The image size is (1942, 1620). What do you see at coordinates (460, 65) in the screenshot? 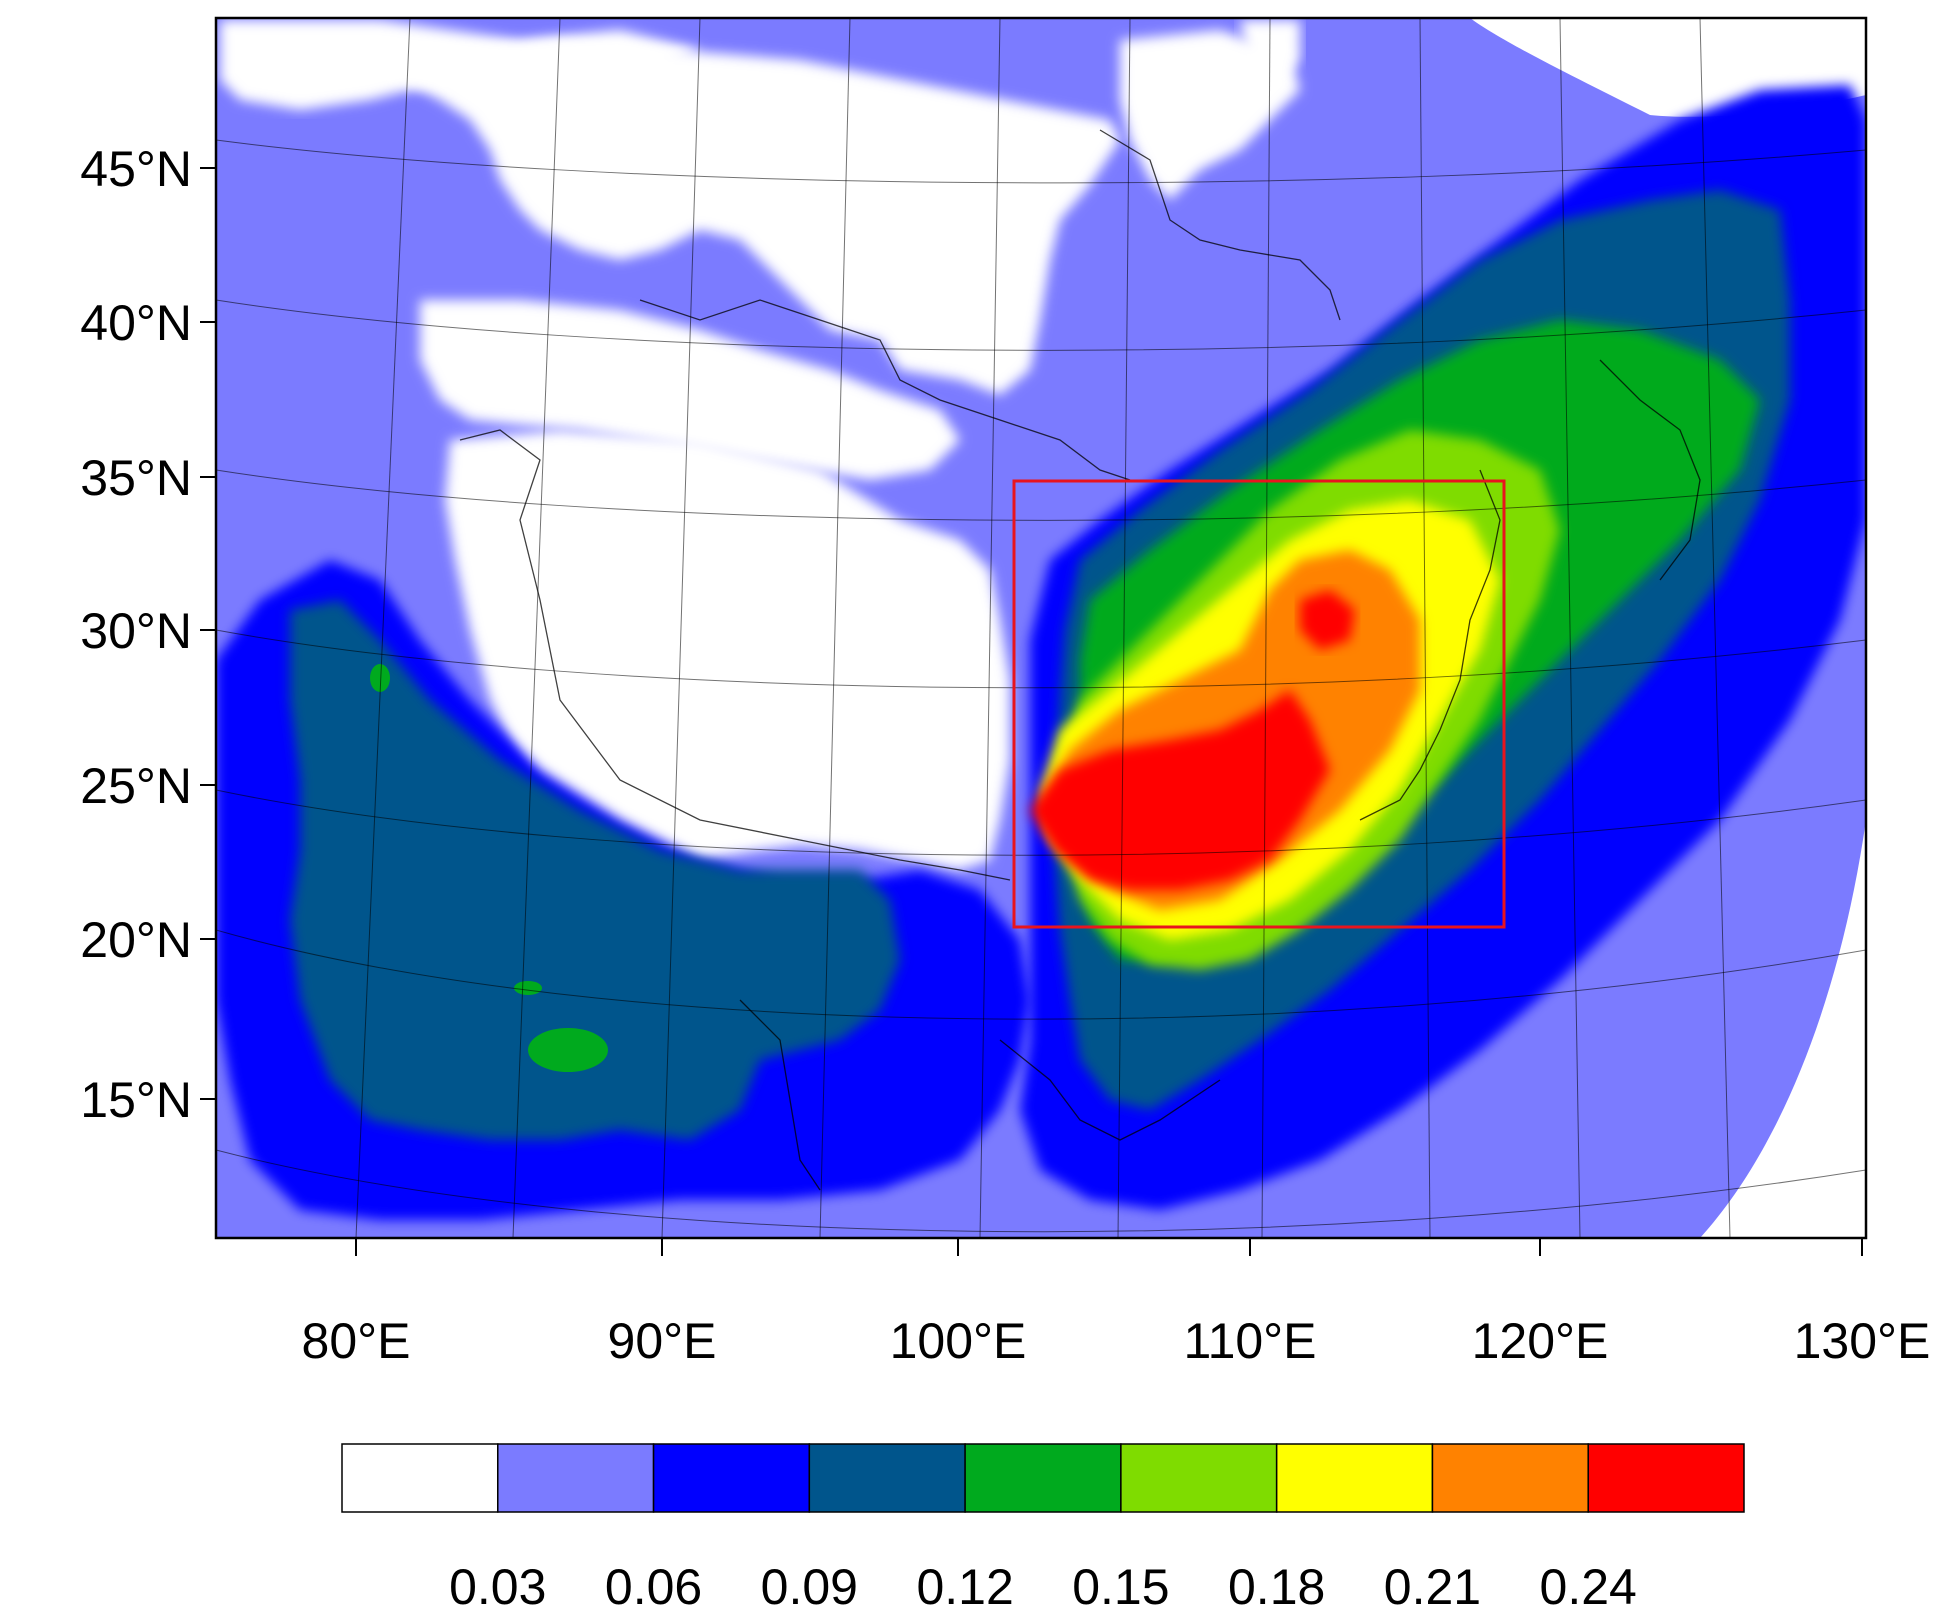
I see `field-level-0-central-asia` at bounding box center [460, 65].